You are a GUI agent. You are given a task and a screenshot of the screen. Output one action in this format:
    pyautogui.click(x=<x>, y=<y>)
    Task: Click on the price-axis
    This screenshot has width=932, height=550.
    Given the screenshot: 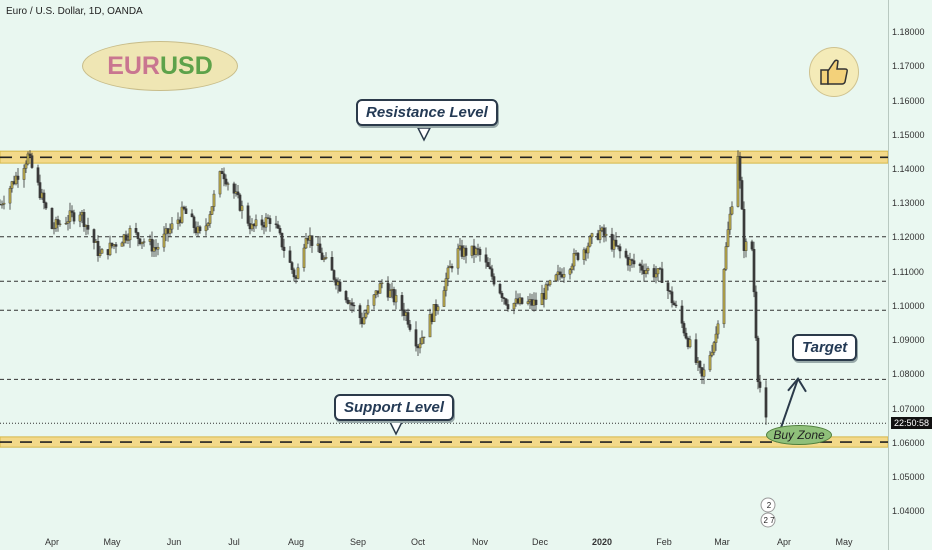 What is the action you would take?
    pyautogui.click(x=910, y=275)
    